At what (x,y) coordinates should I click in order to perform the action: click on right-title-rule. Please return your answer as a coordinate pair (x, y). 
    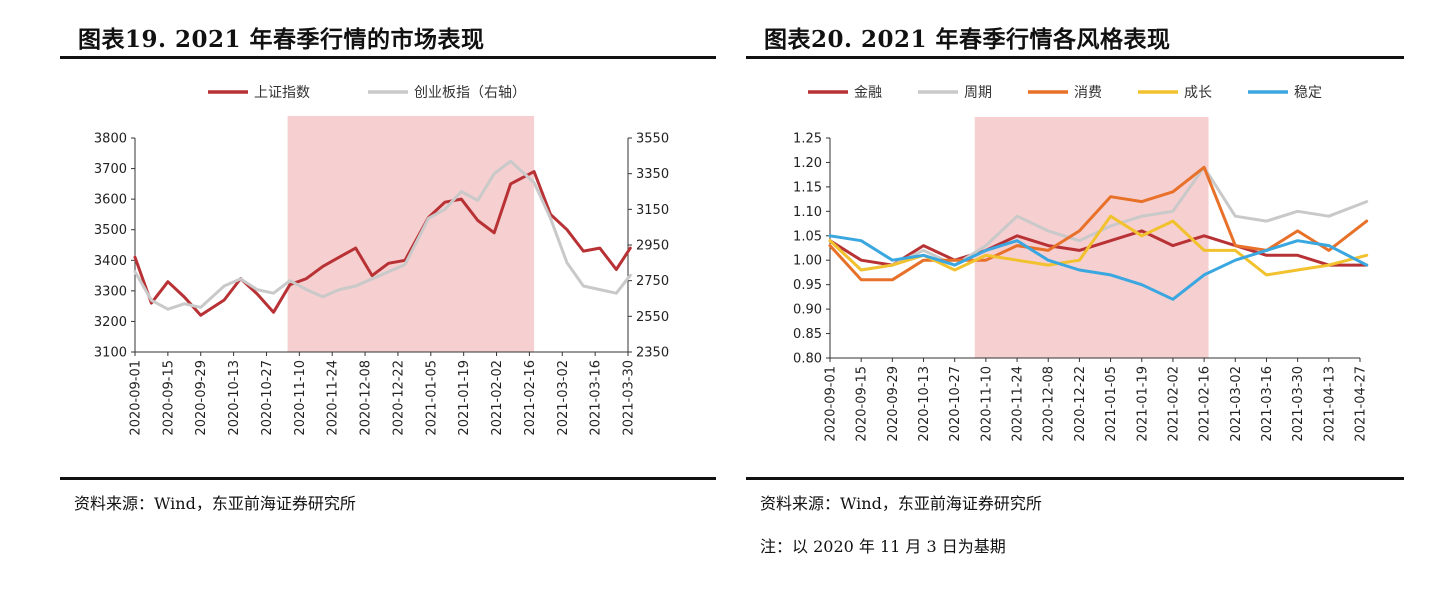
    Looking at the image, I should click on (1075, 57).